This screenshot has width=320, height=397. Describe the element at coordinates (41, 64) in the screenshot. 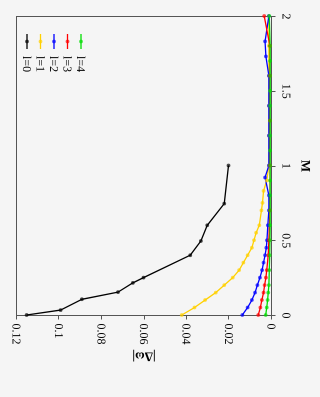

I see `legend-label: l=1` at that location.